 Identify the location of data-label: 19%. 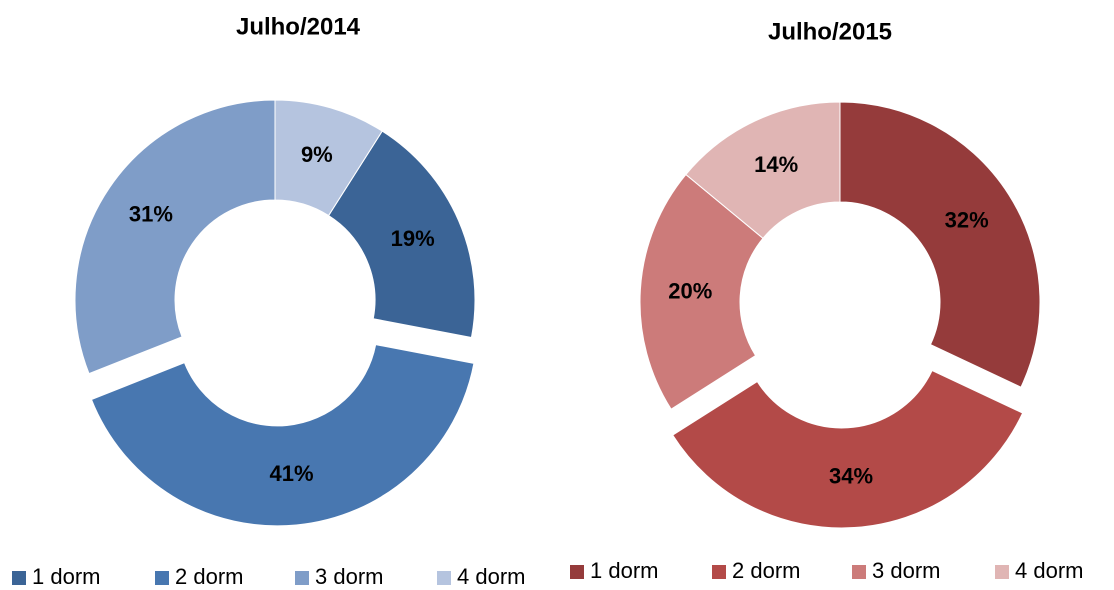
(413, 238).